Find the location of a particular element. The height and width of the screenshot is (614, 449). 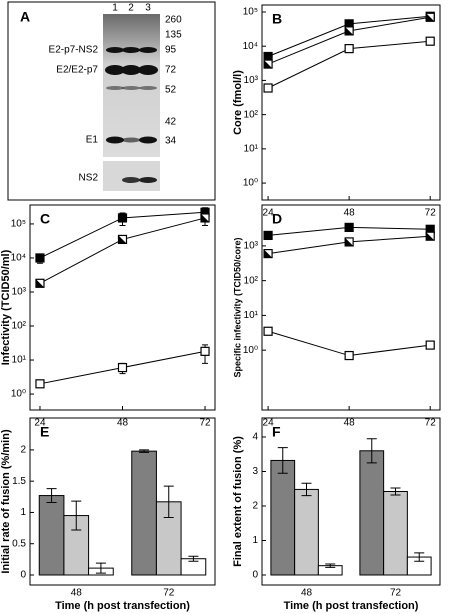

y-tick-label: 0.5 is located at coordinates (19, 543).